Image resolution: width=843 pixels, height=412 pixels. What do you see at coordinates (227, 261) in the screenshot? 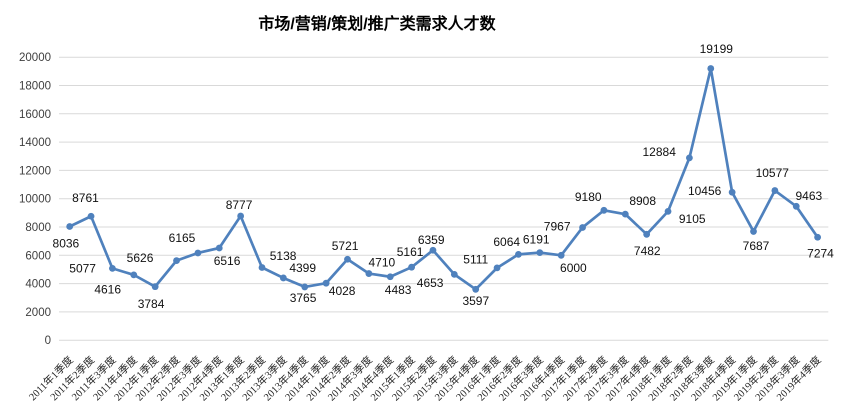
I see `data-point-label: 6516` at bounding box center [227, 261].